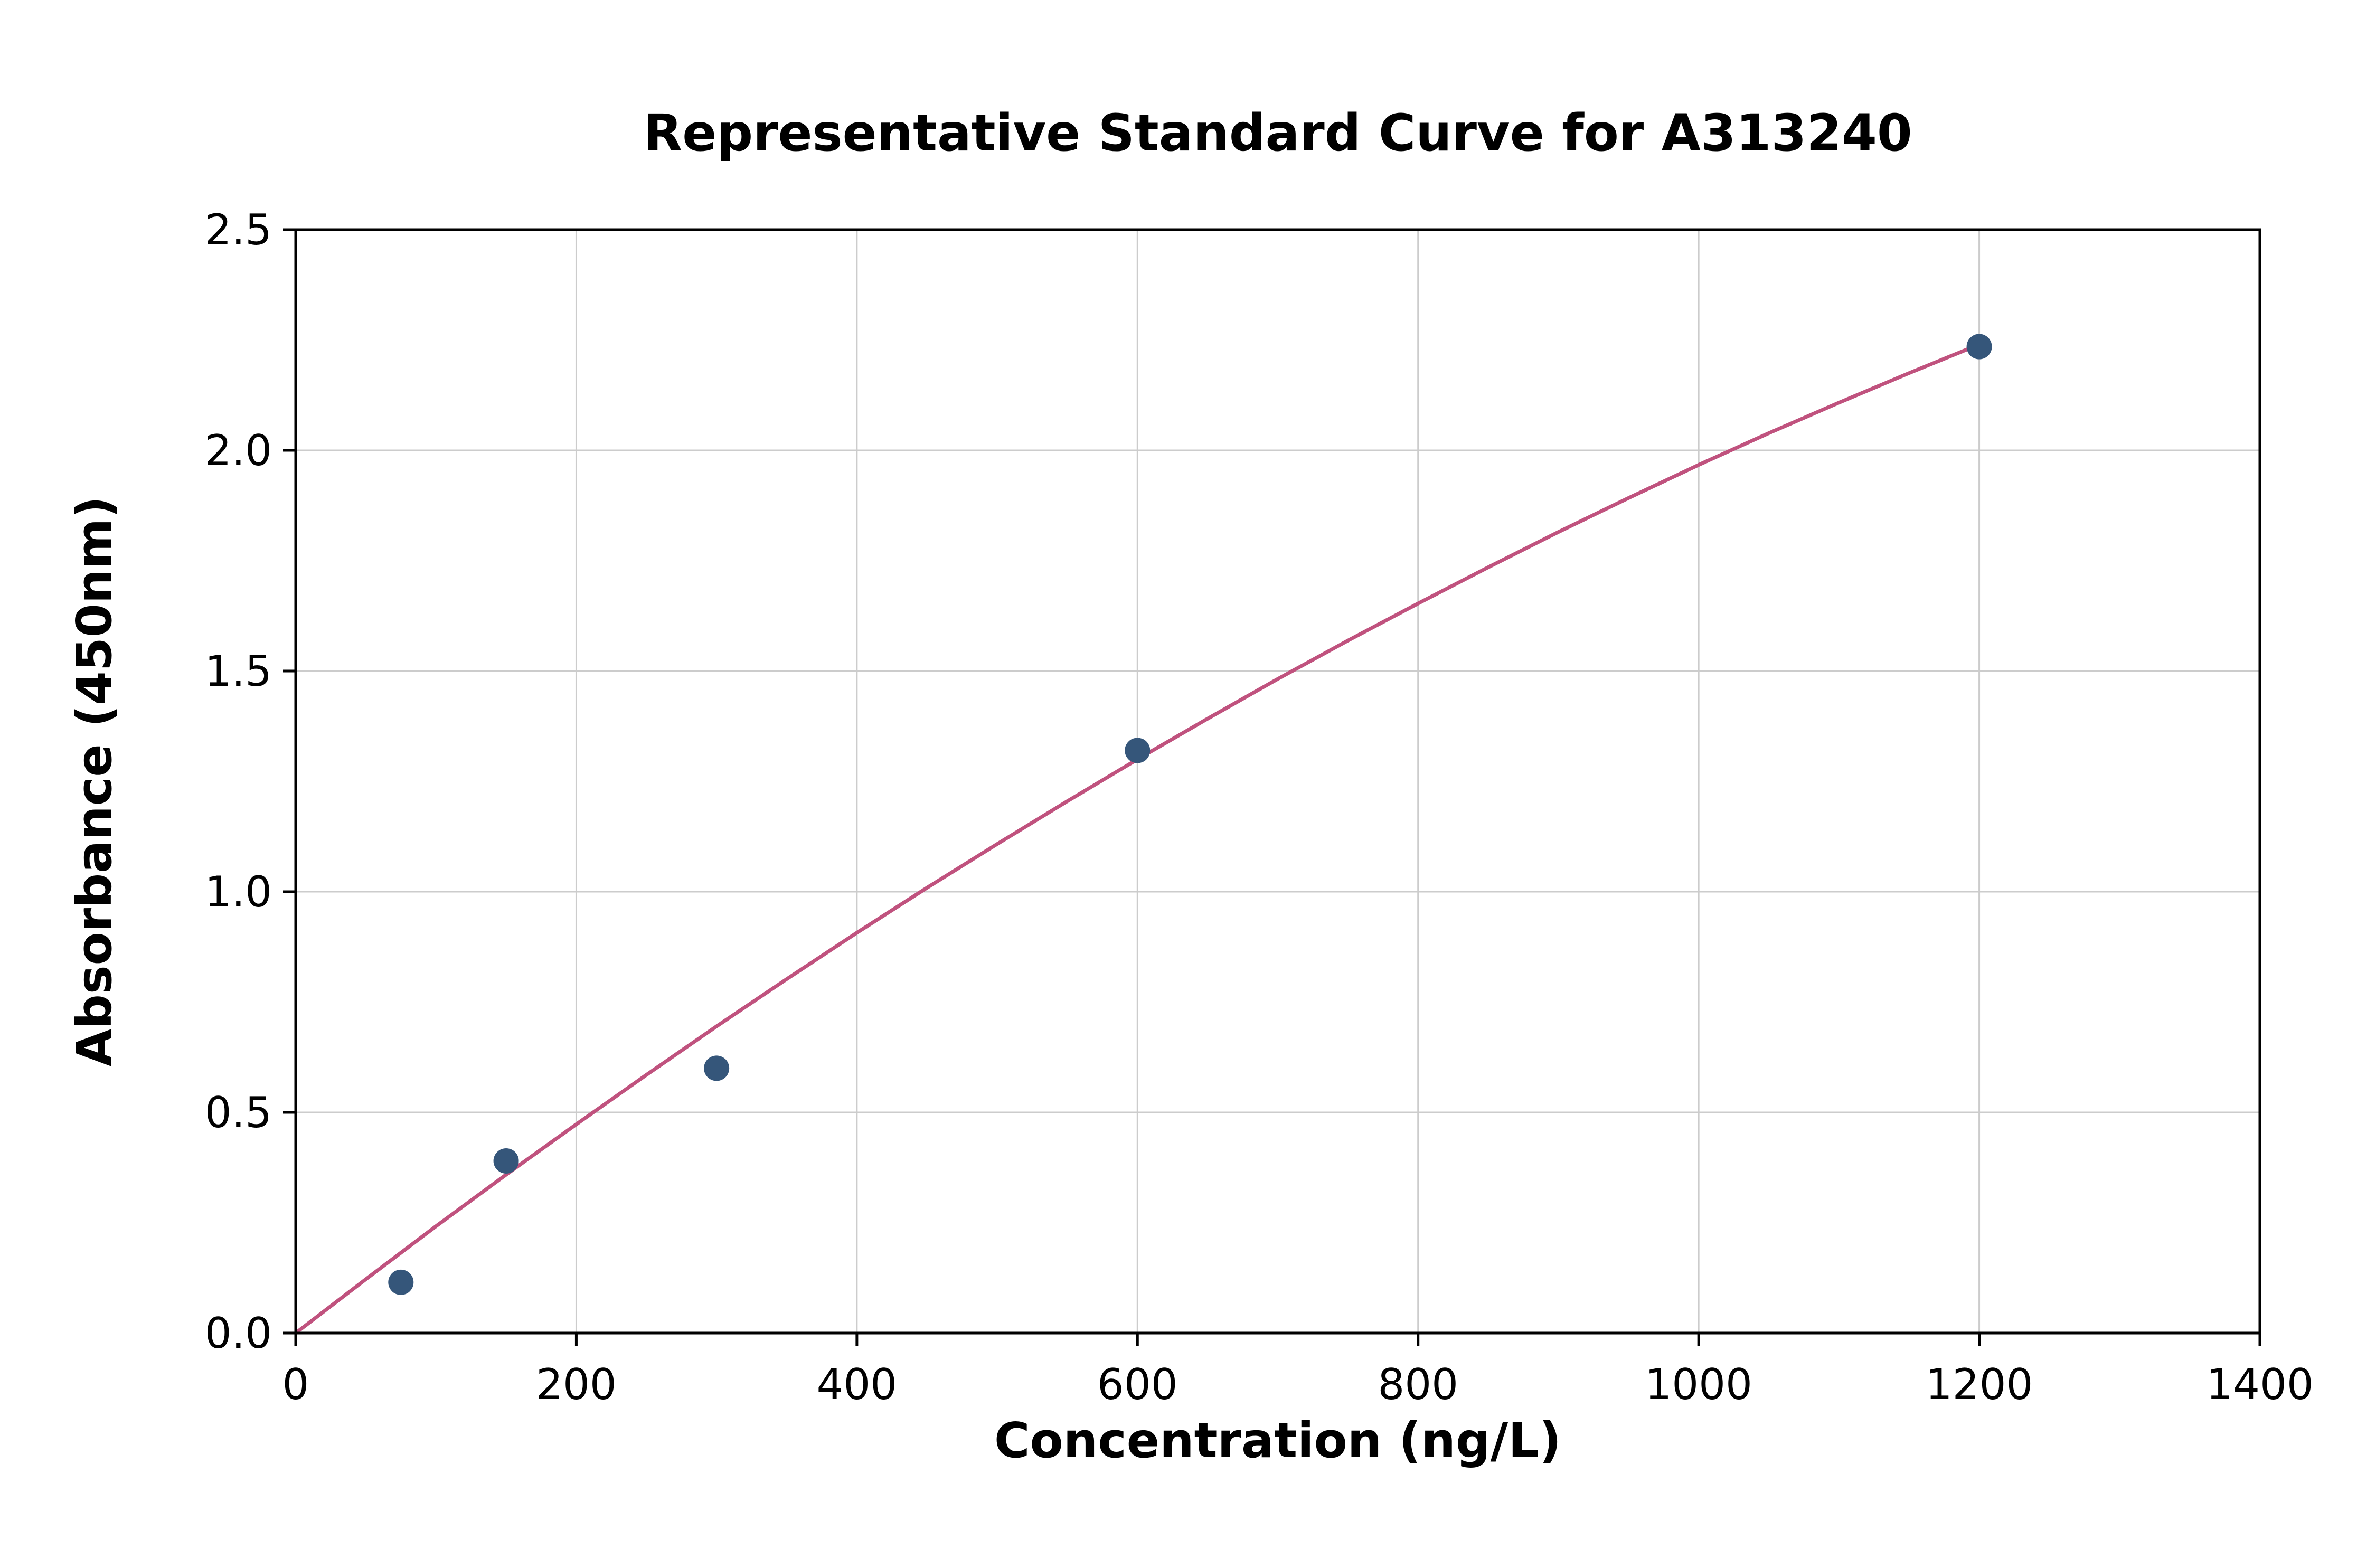 Image resolution: width=2376 pixels, height=1568 pixels. What do you see at coordinates (1699, 1384) in the screenshot?
I see `x-tick-label: 1000` at bounding box center [1699, 1384].